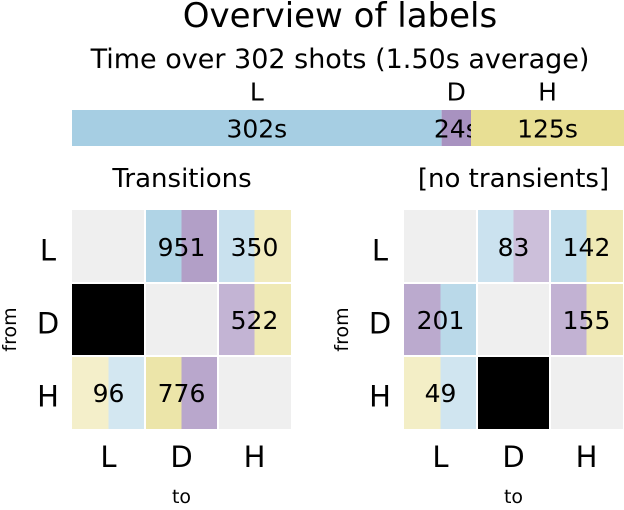  Describe the element at coordinates (514, 393) in the screenshot. I see `cell-value: 335` at that location.